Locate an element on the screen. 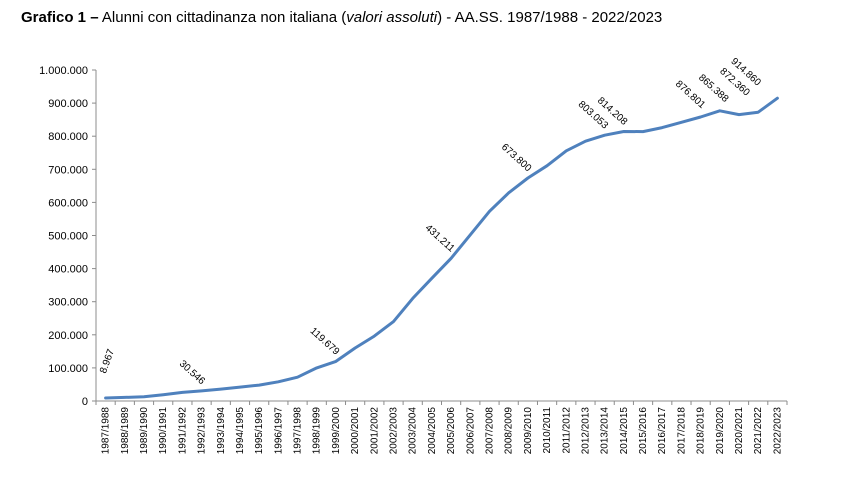 The height and width of the screenshot is (478, 847). x-tick-label: 1997/1998 is located at coordinates (298, 431).